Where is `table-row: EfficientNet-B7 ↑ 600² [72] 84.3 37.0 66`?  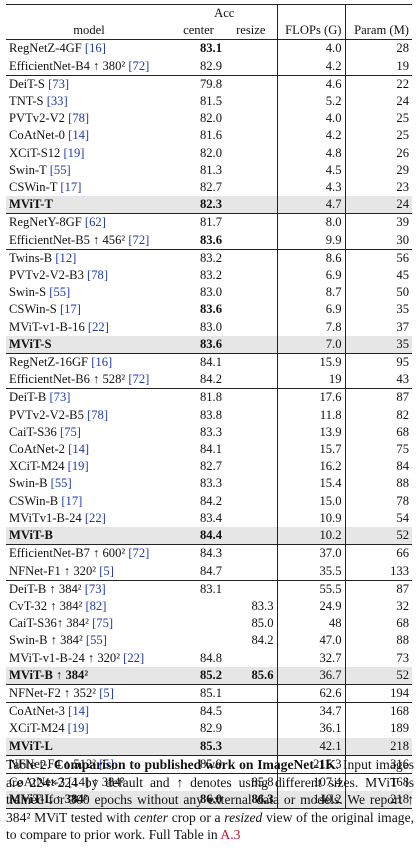
table-row: EfficientNet-B7 ↑ 600² [72] 84.3 37.0 66 is located at coordinates (209, 553).